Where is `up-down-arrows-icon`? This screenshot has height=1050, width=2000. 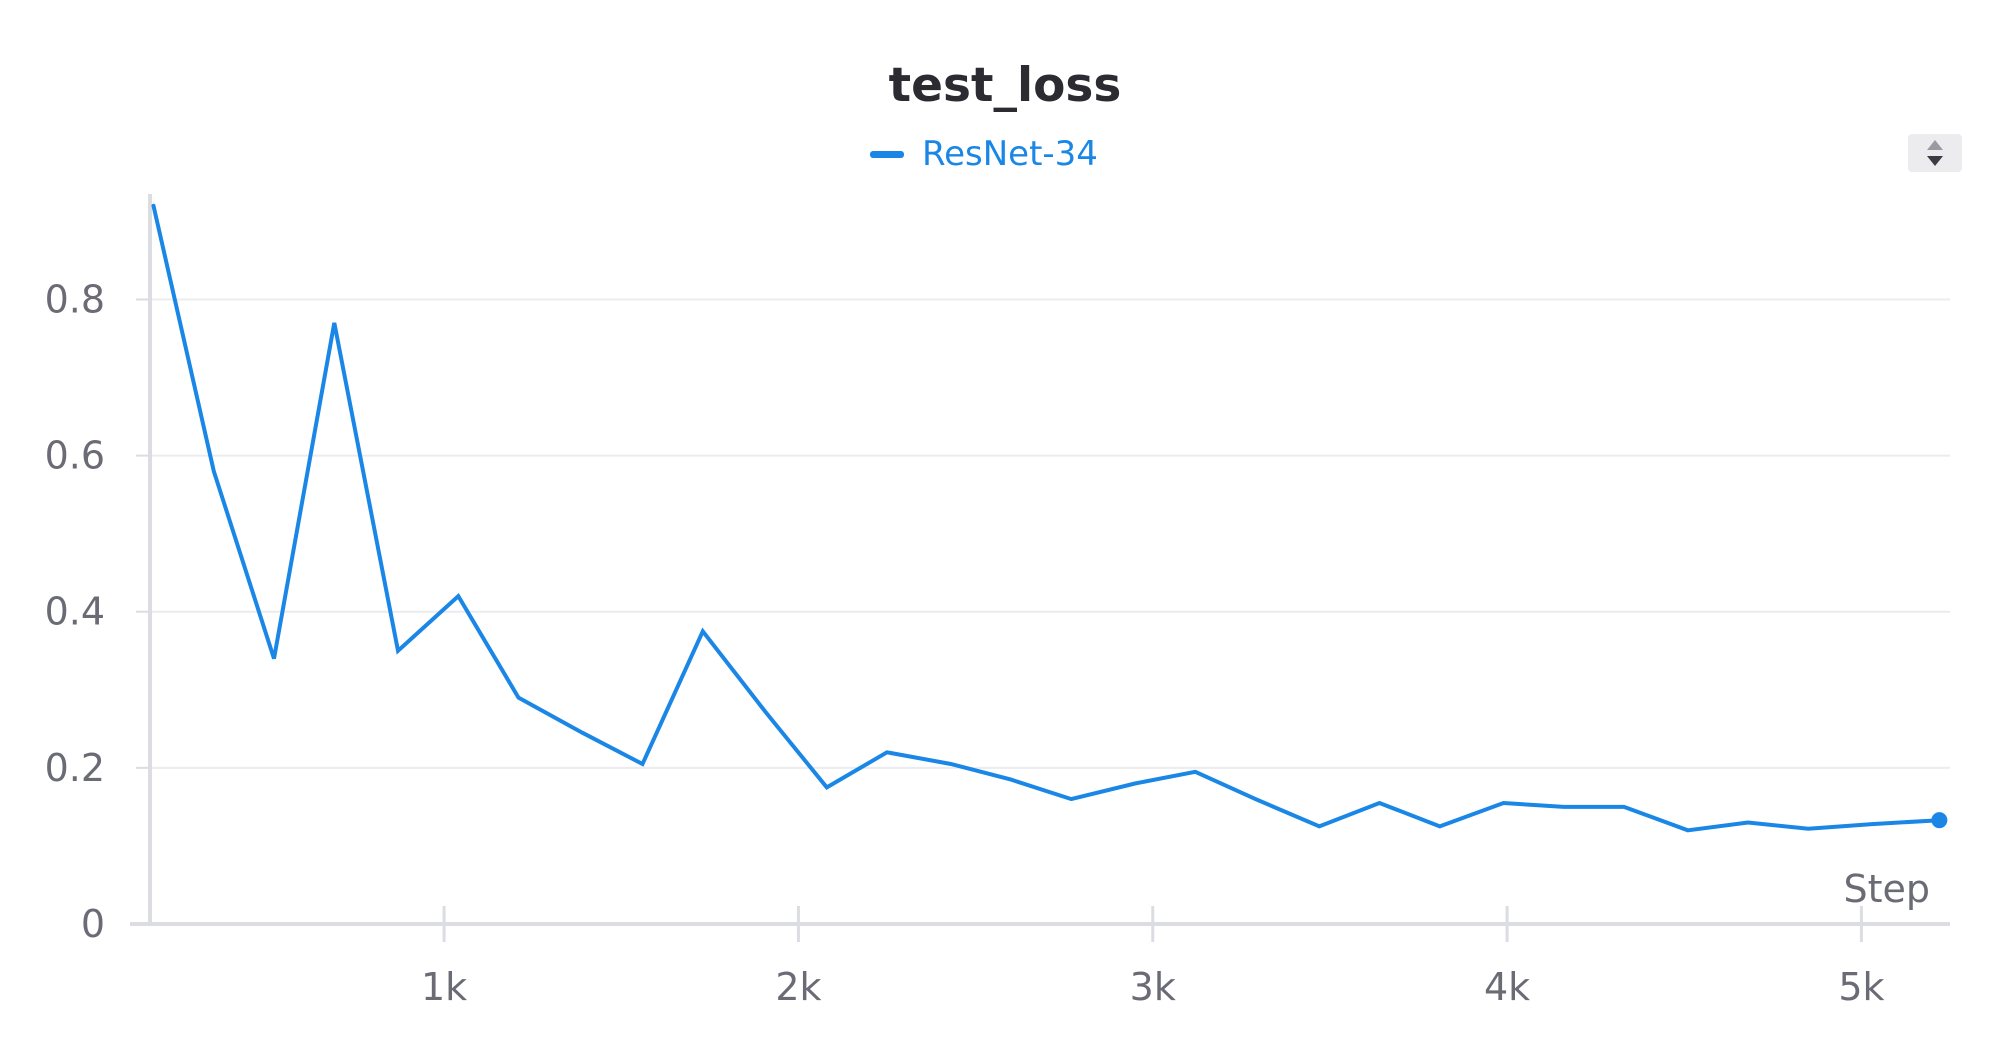 up-down-arrows-icon is located at coordinates (1935, 153).